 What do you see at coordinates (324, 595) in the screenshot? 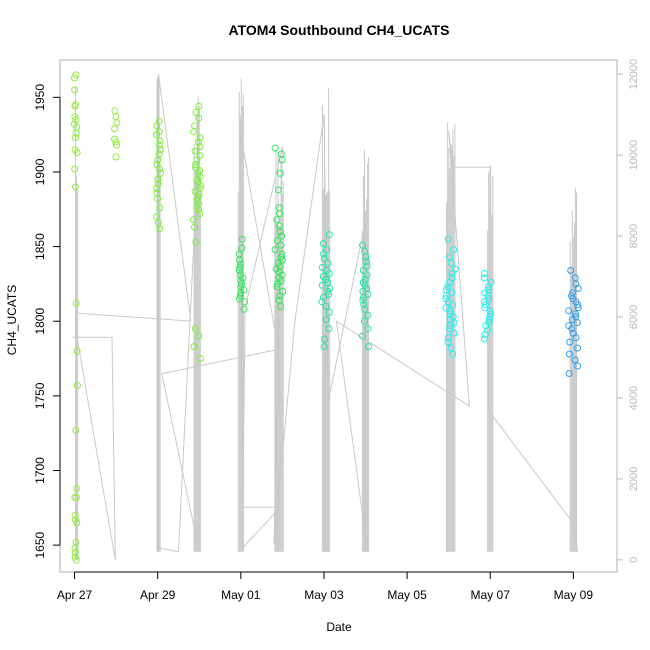
I see `x-tick-label: May 03` at bounding box center [324, 595].